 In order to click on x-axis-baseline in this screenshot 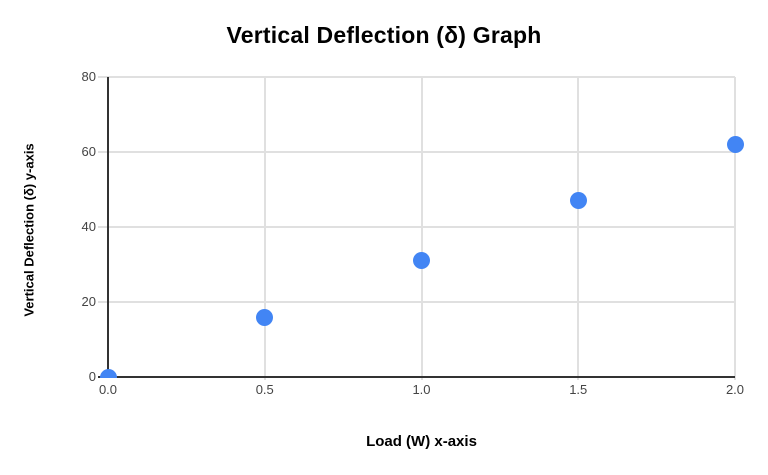, I will do `click(416, 377)`.